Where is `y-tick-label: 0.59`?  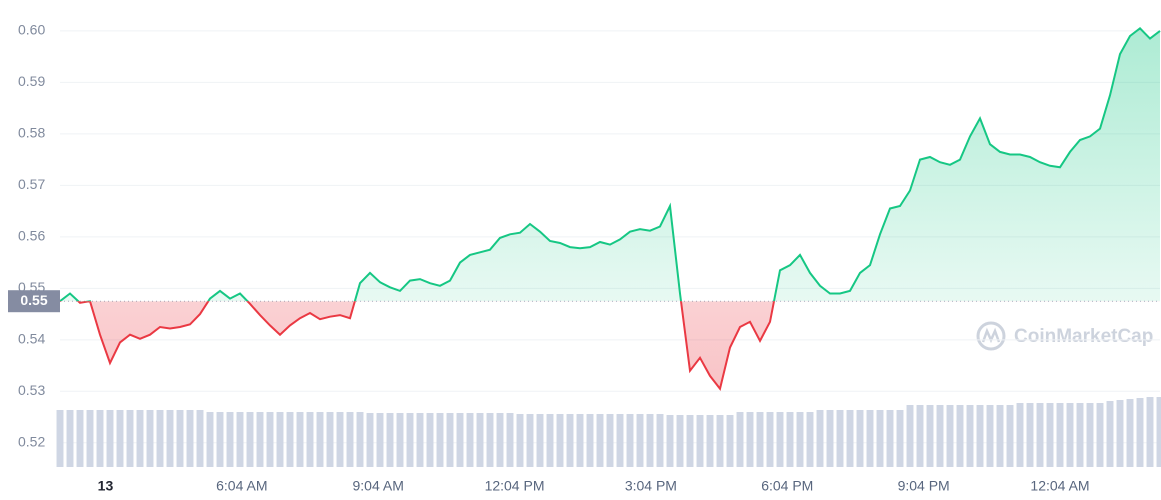 y-tick-label: 0.59 is located at coordinates (31, 81).